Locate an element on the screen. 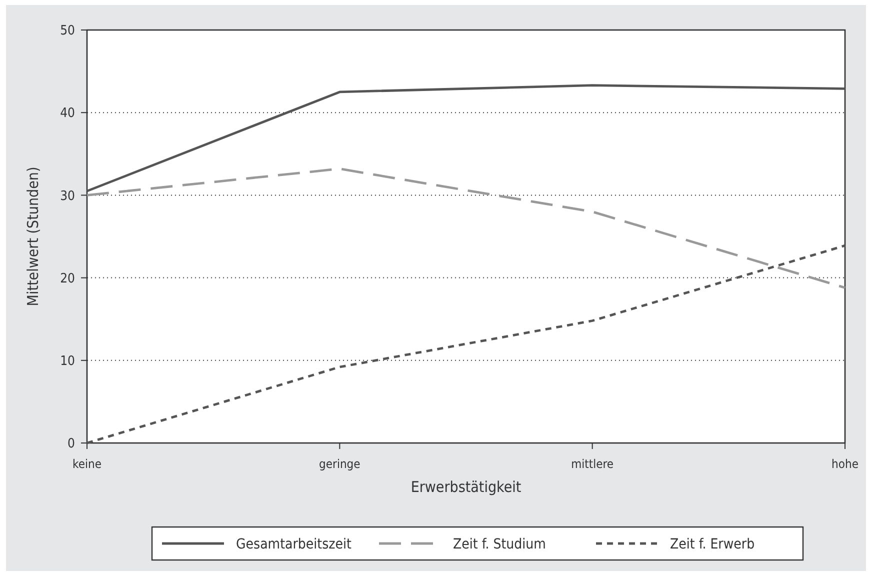 Image resolution: width=871 pixels, height=576 pixels. y-axis-title: Mittelwert (Stunden) is located at coordinates (33, 236).